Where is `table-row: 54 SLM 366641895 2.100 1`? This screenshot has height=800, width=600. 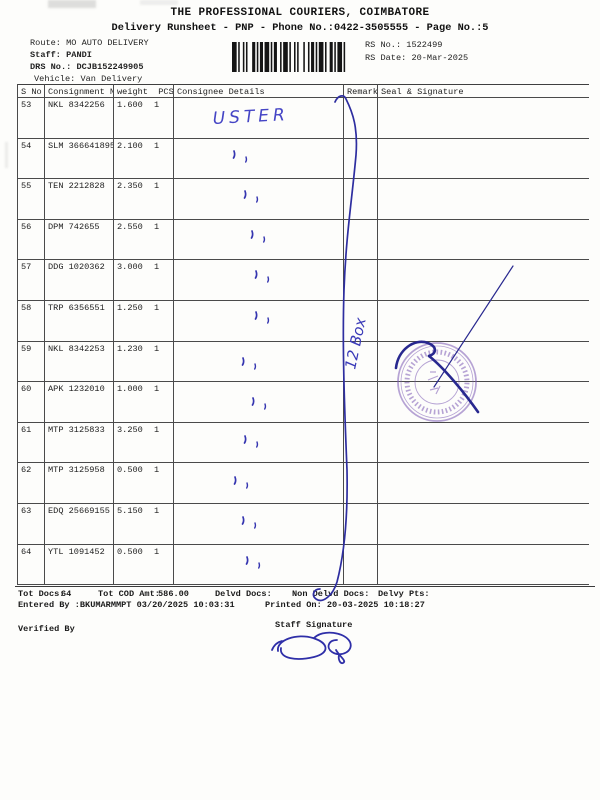
table-row: 54 SLM 366641895 2.100 1 is located at coordinates (303, 159).